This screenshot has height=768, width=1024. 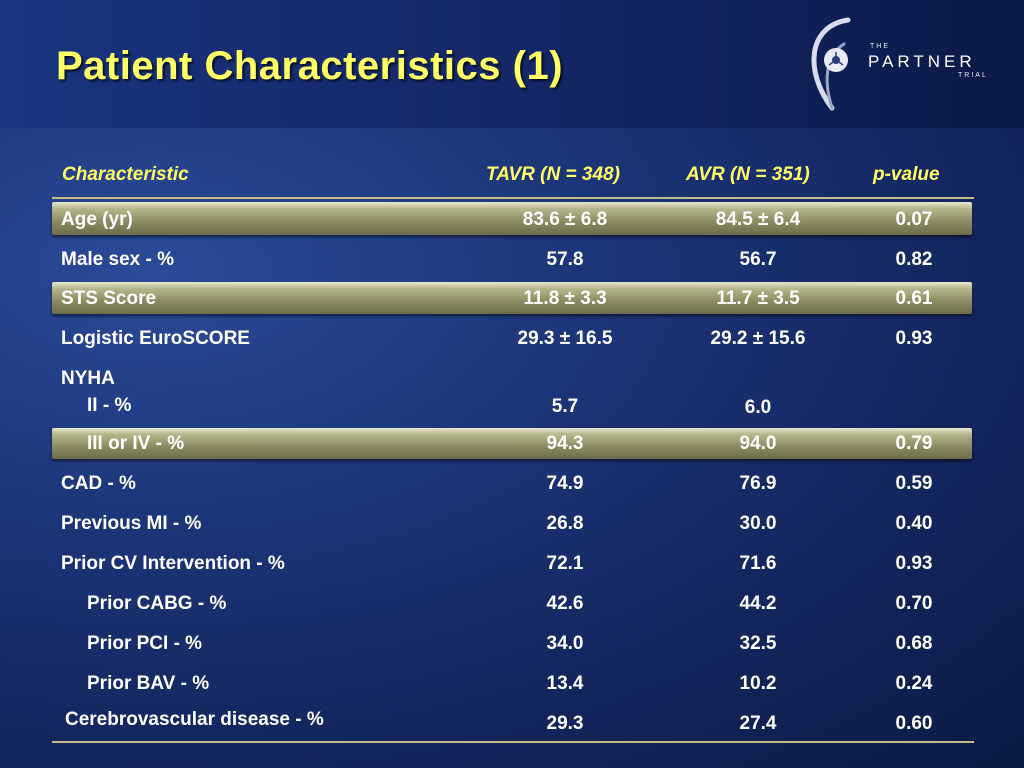 I want to click on heart-valve-icon, so click(x=831, y=64).